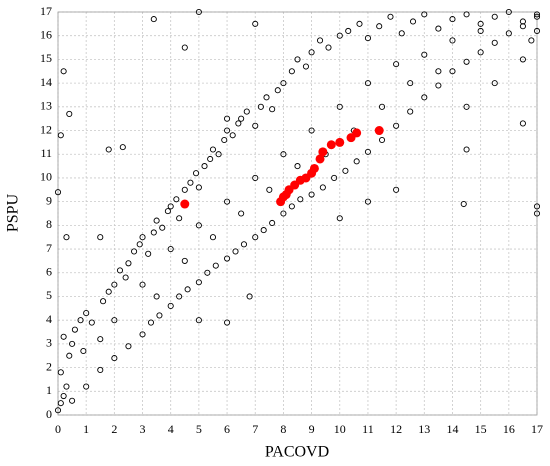 This screenshot has width=550, height=466. I want to click on x-tick-label: 17, so click(537, 429).